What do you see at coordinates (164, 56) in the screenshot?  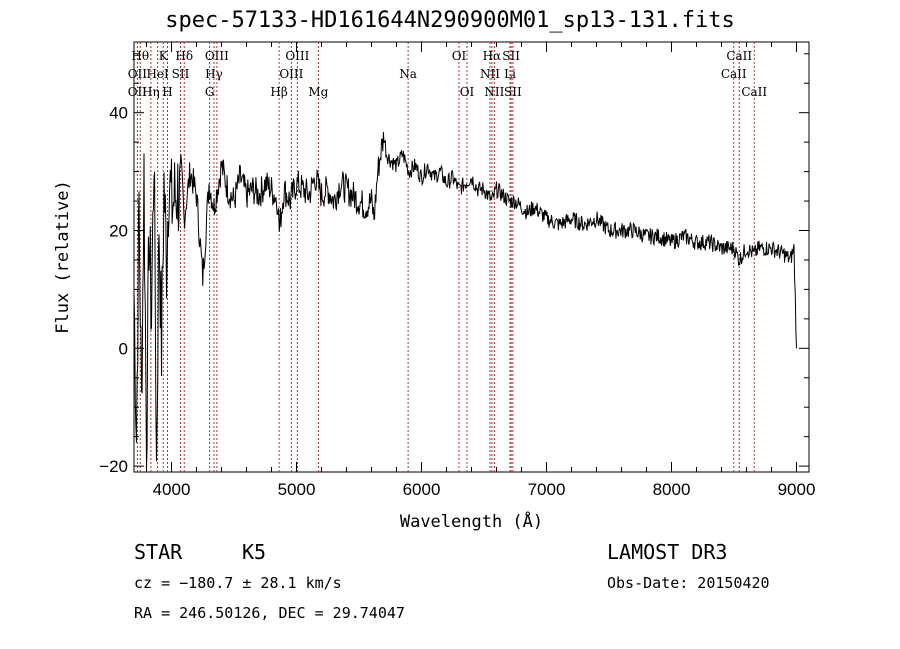 I see `emission-line-label: K` at bounding box center [164, 56].